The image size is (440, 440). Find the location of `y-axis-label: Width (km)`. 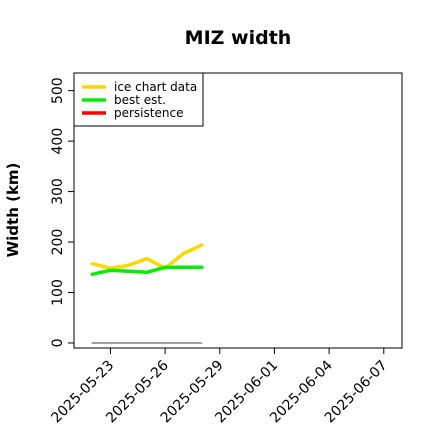

y-axis-label: Width (km) is located at coordinates (13, 210).